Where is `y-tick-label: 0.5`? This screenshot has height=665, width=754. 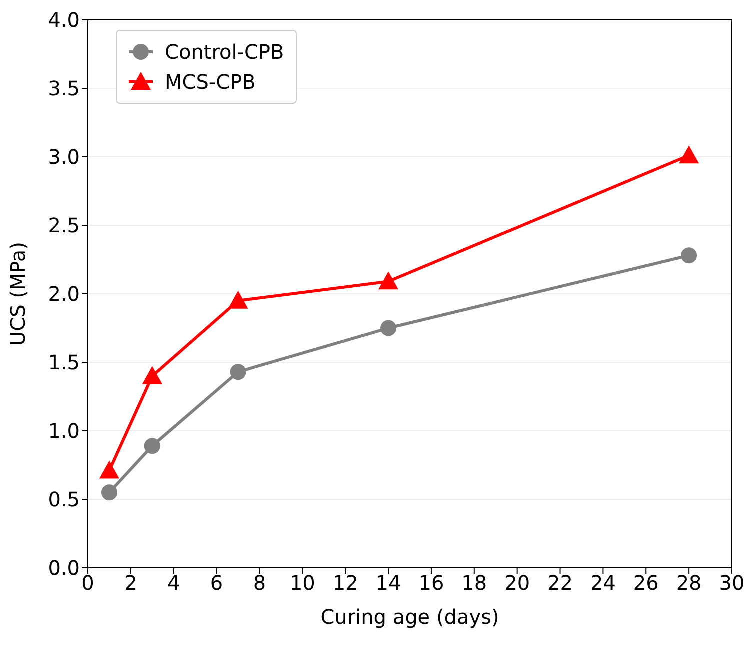 y-tick-label: 0.5 is located at coordinates (64, 500).